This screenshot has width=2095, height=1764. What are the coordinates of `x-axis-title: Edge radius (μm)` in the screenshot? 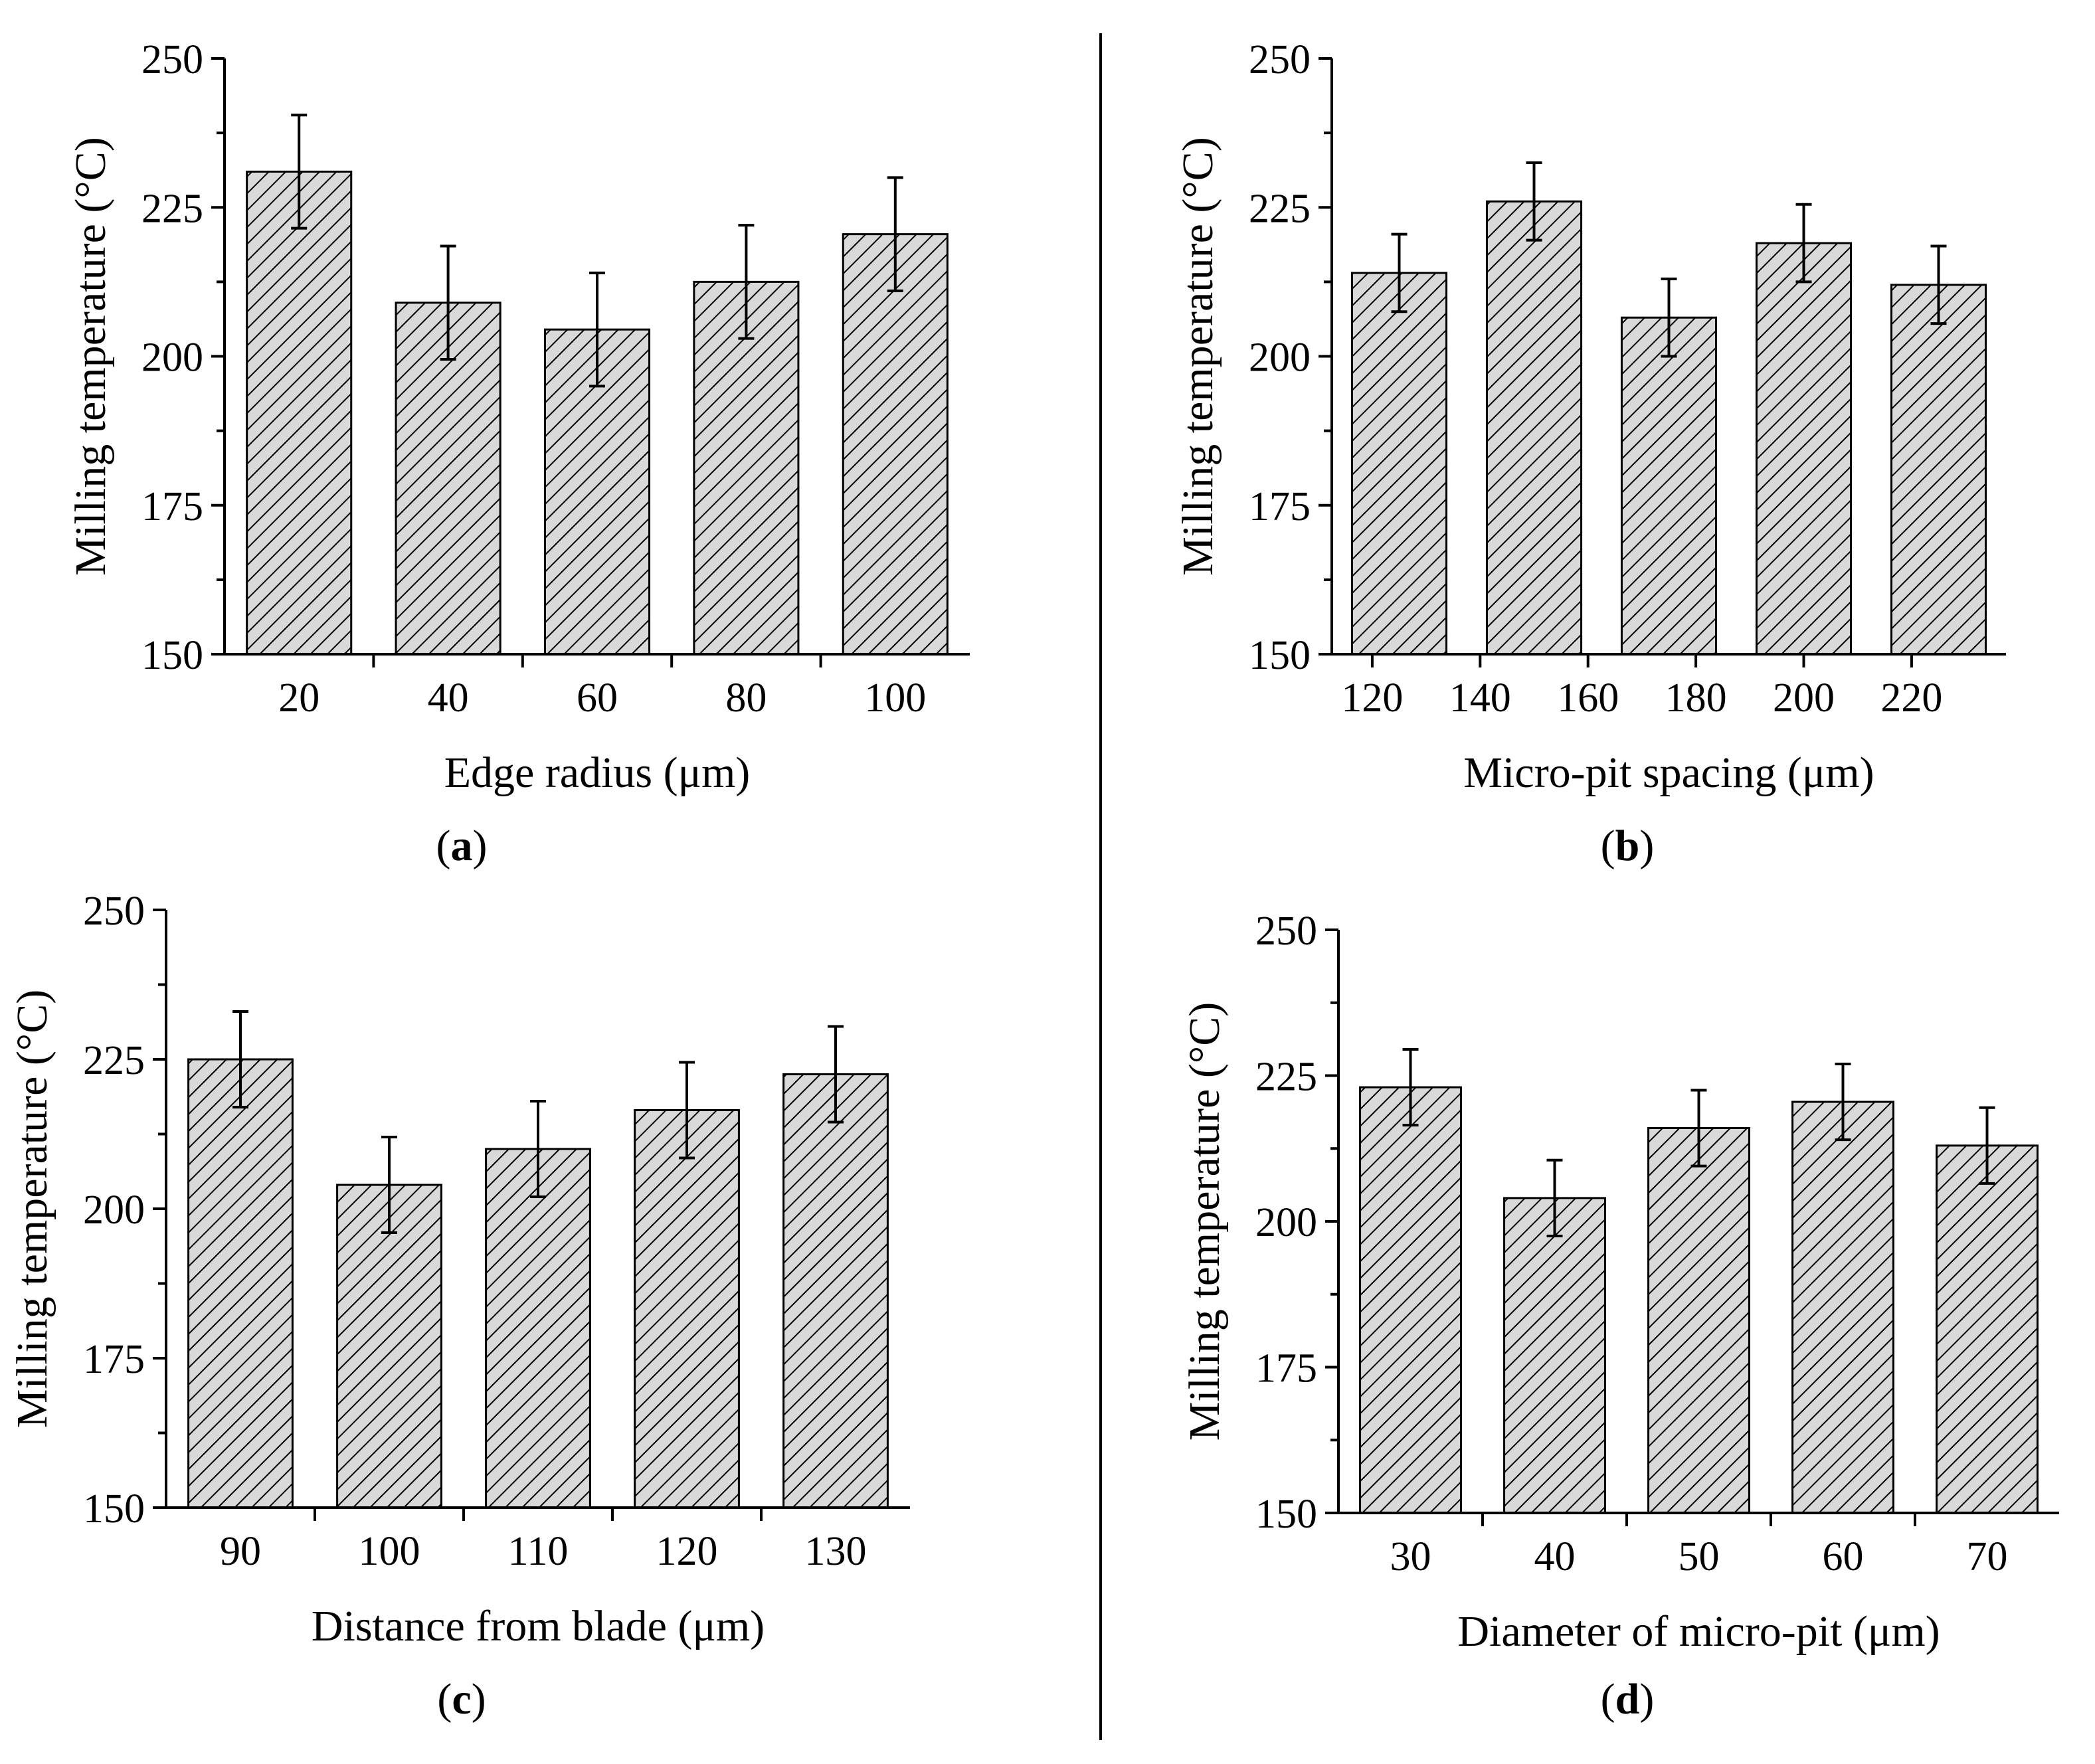 It's located at (597, 773).